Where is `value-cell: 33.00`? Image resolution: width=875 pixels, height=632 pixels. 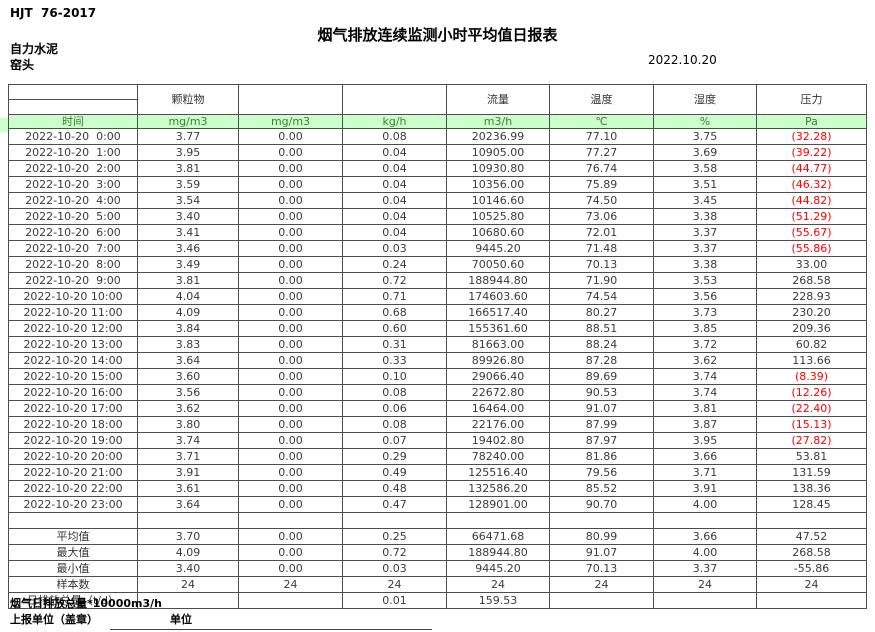 value-cell: 33.00 is located at coordinates (811, 264).